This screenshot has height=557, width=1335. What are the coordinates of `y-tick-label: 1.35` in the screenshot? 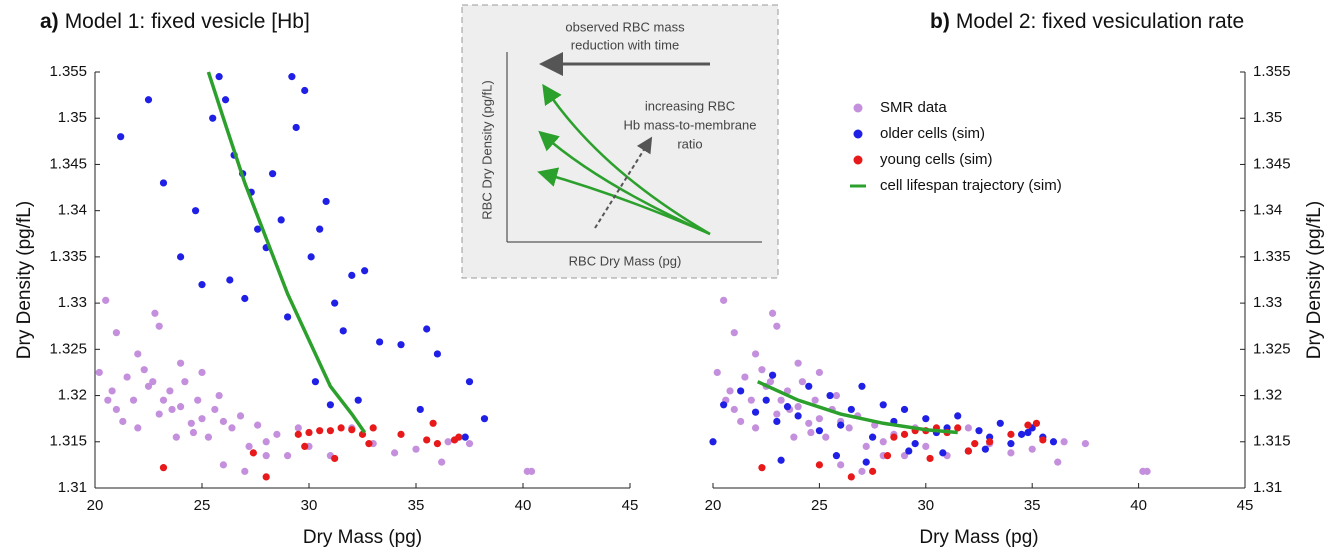 It's located at (1267, 117).